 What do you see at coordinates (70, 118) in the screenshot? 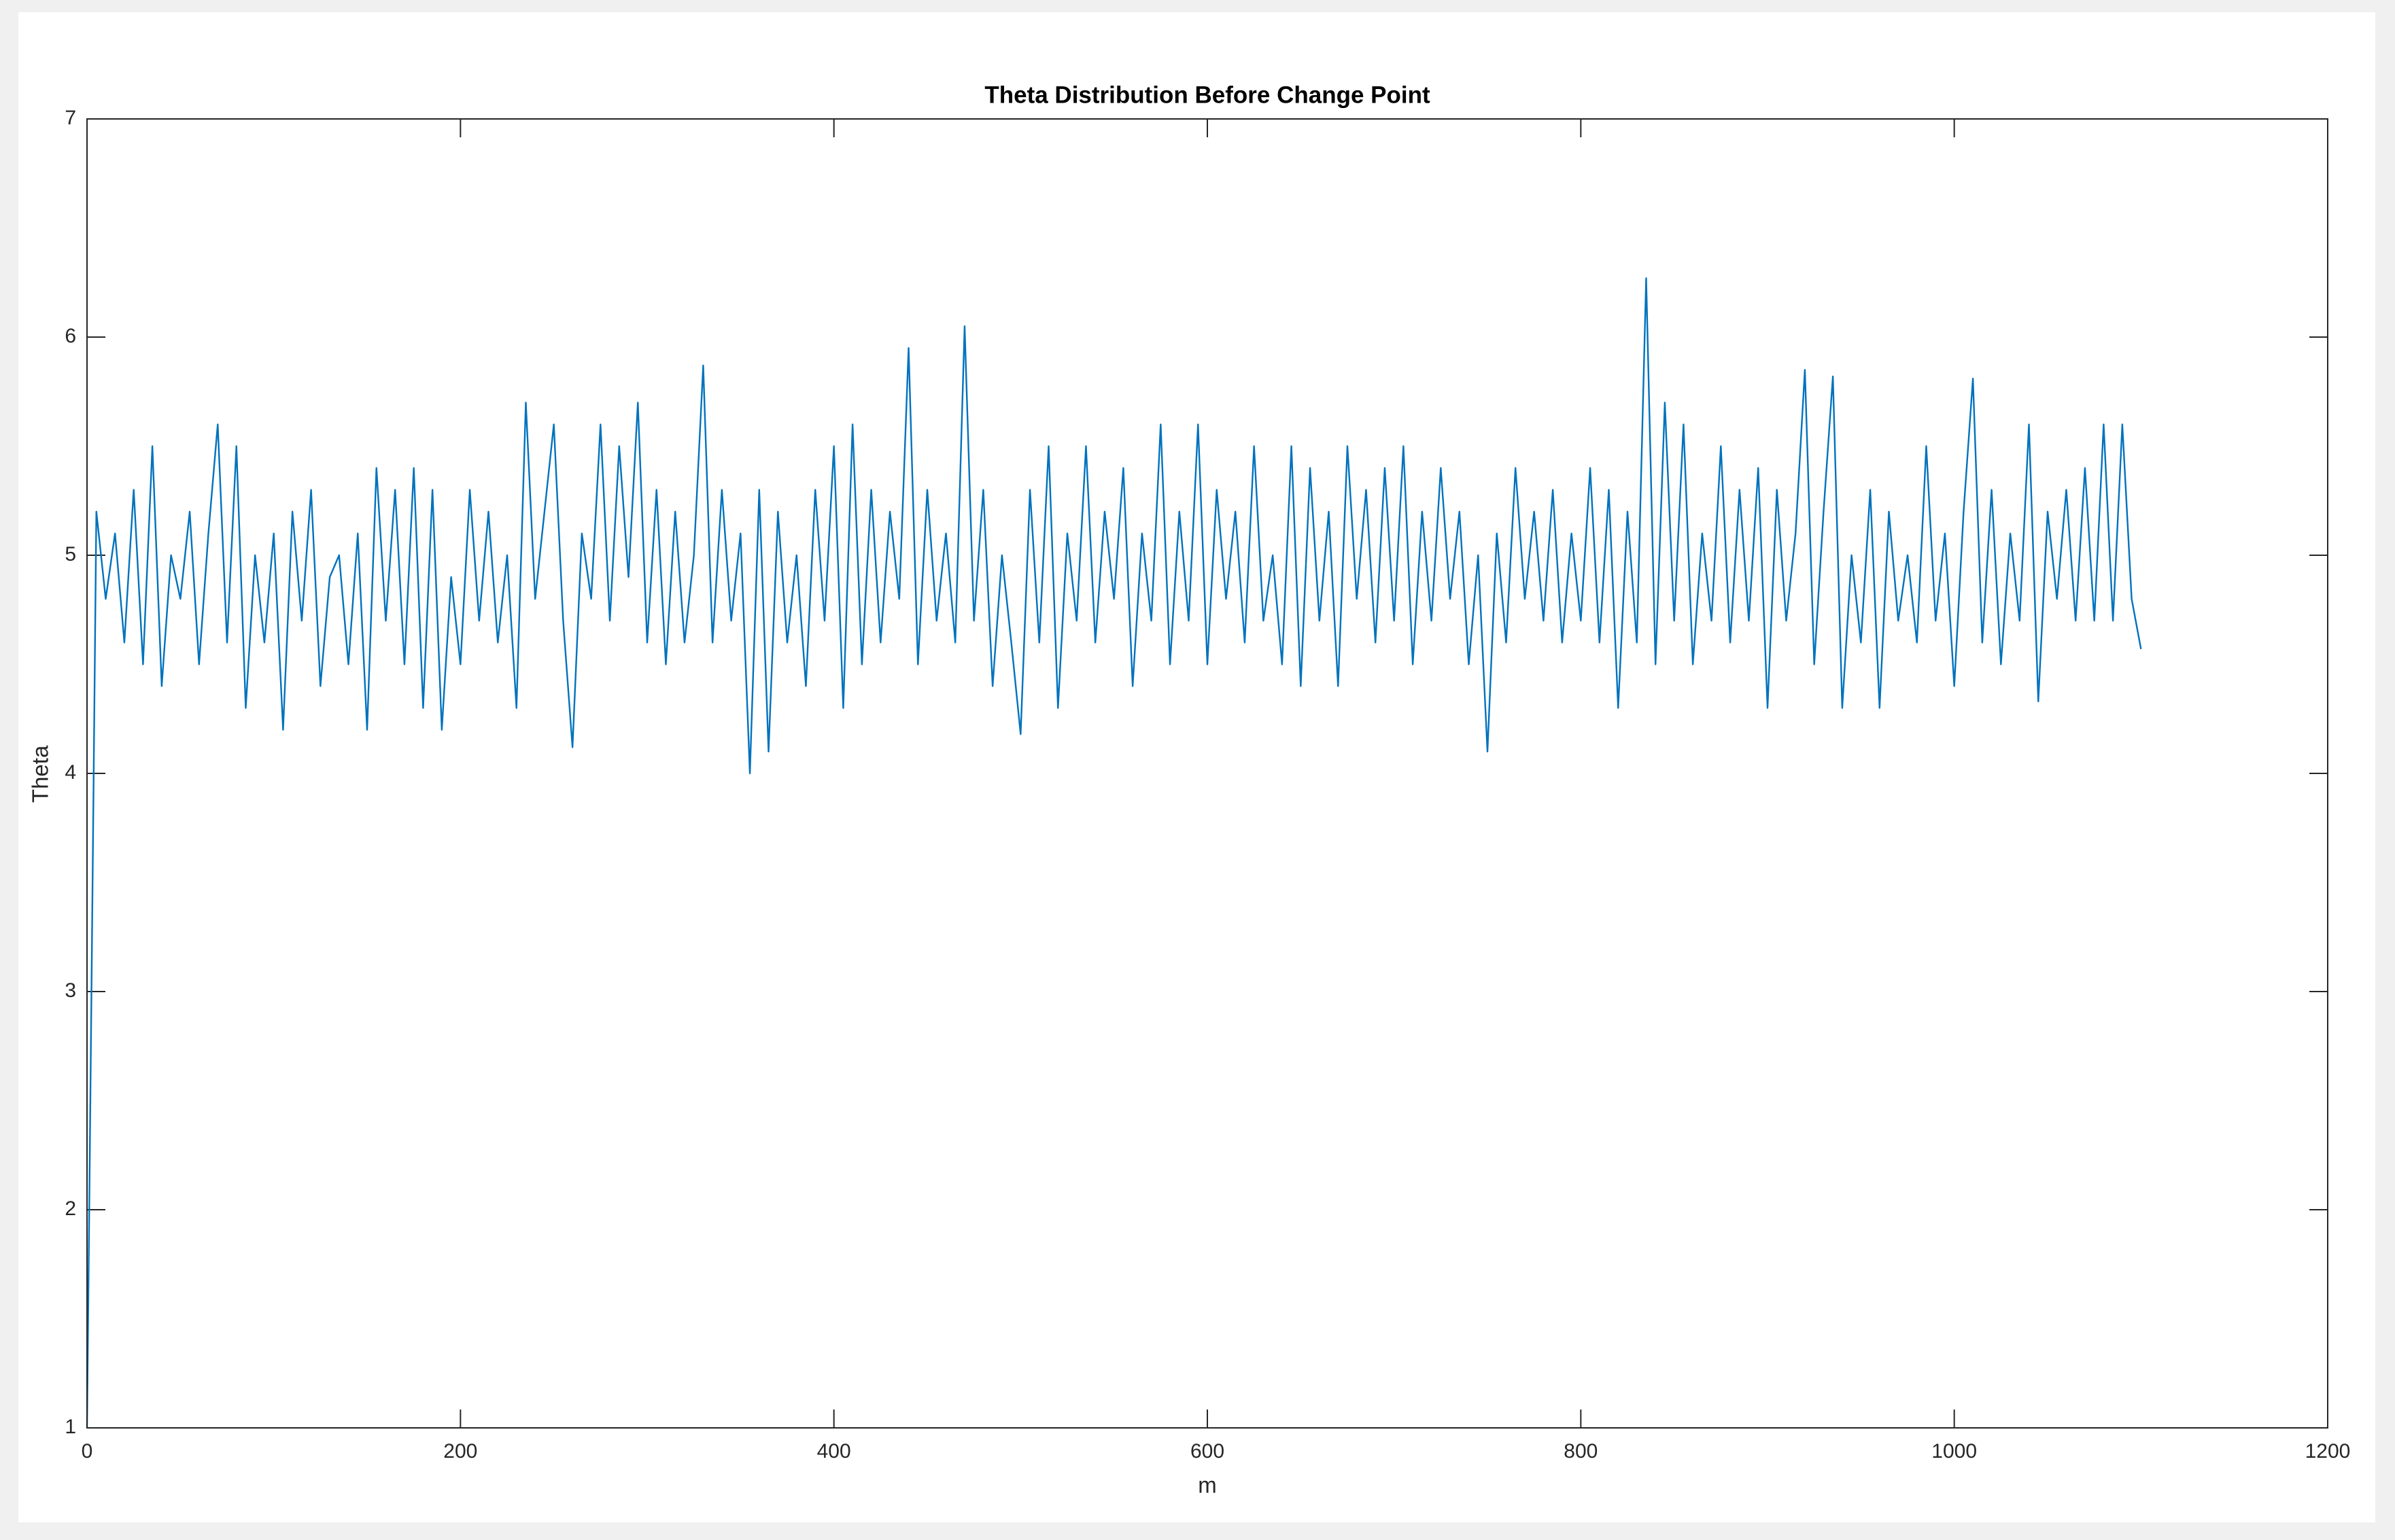
I see `y-tick-label: 7` at bounding box center [70, 118].